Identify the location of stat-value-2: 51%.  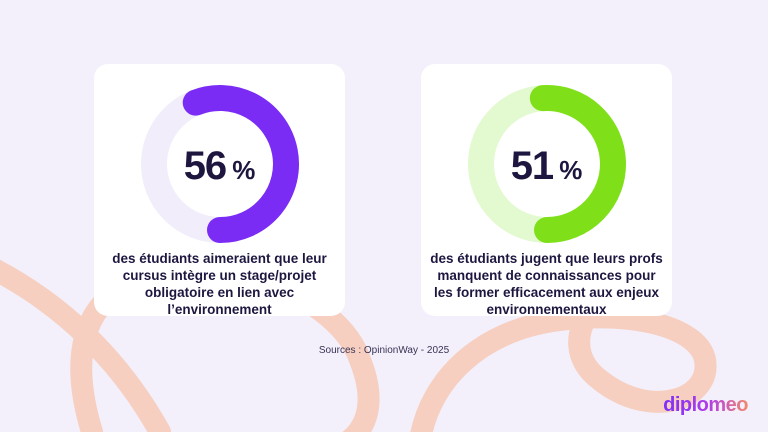
(546, 166).